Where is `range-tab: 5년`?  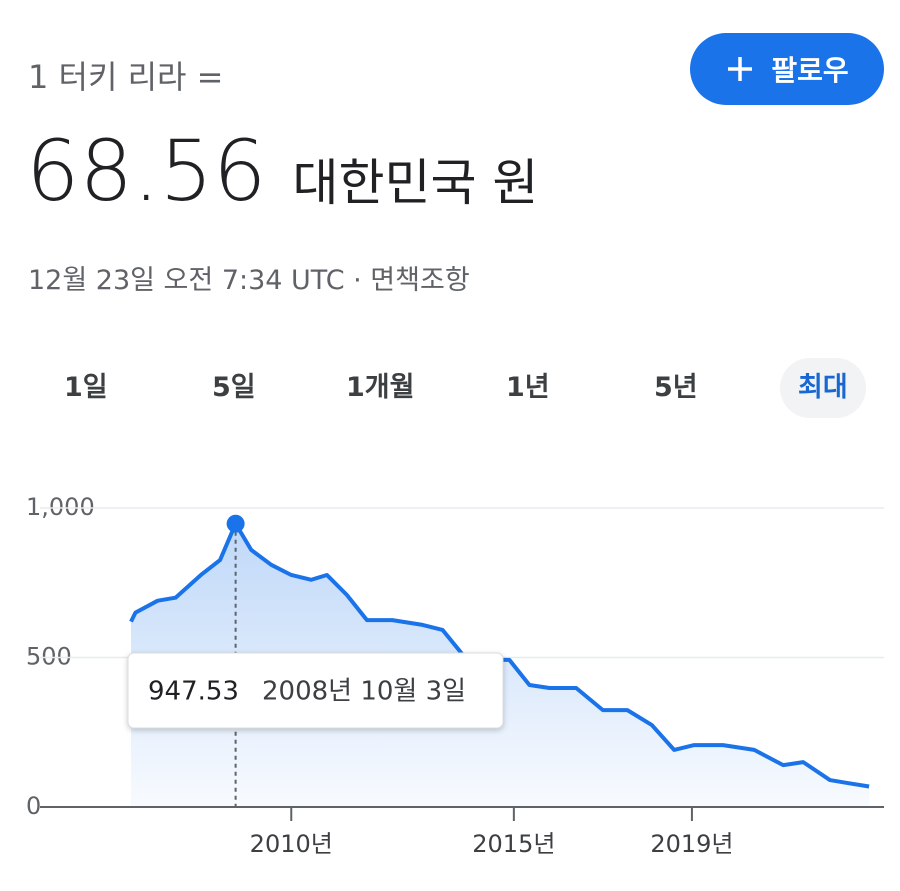 range-tab: 5년 is located at coordinates (676, 387).